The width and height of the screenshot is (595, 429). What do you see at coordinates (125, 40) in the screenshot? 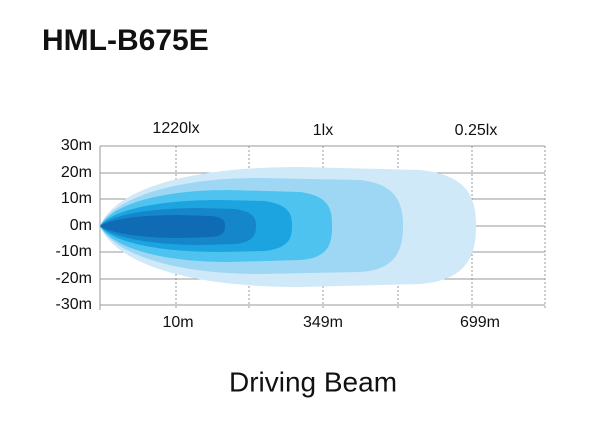
I see `title: HML-B675E` at bounding box center [125, 40].